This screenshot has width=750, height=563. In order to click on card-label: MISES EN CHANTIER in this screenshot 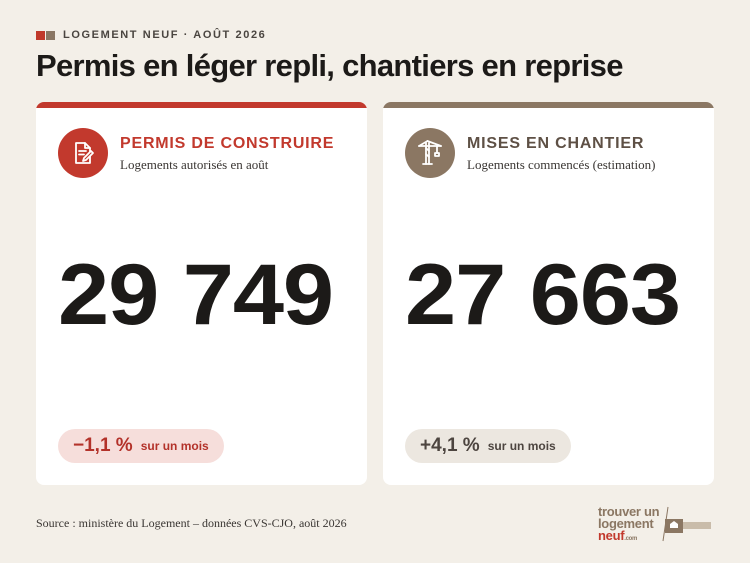, I will do `click(556, 143)`.